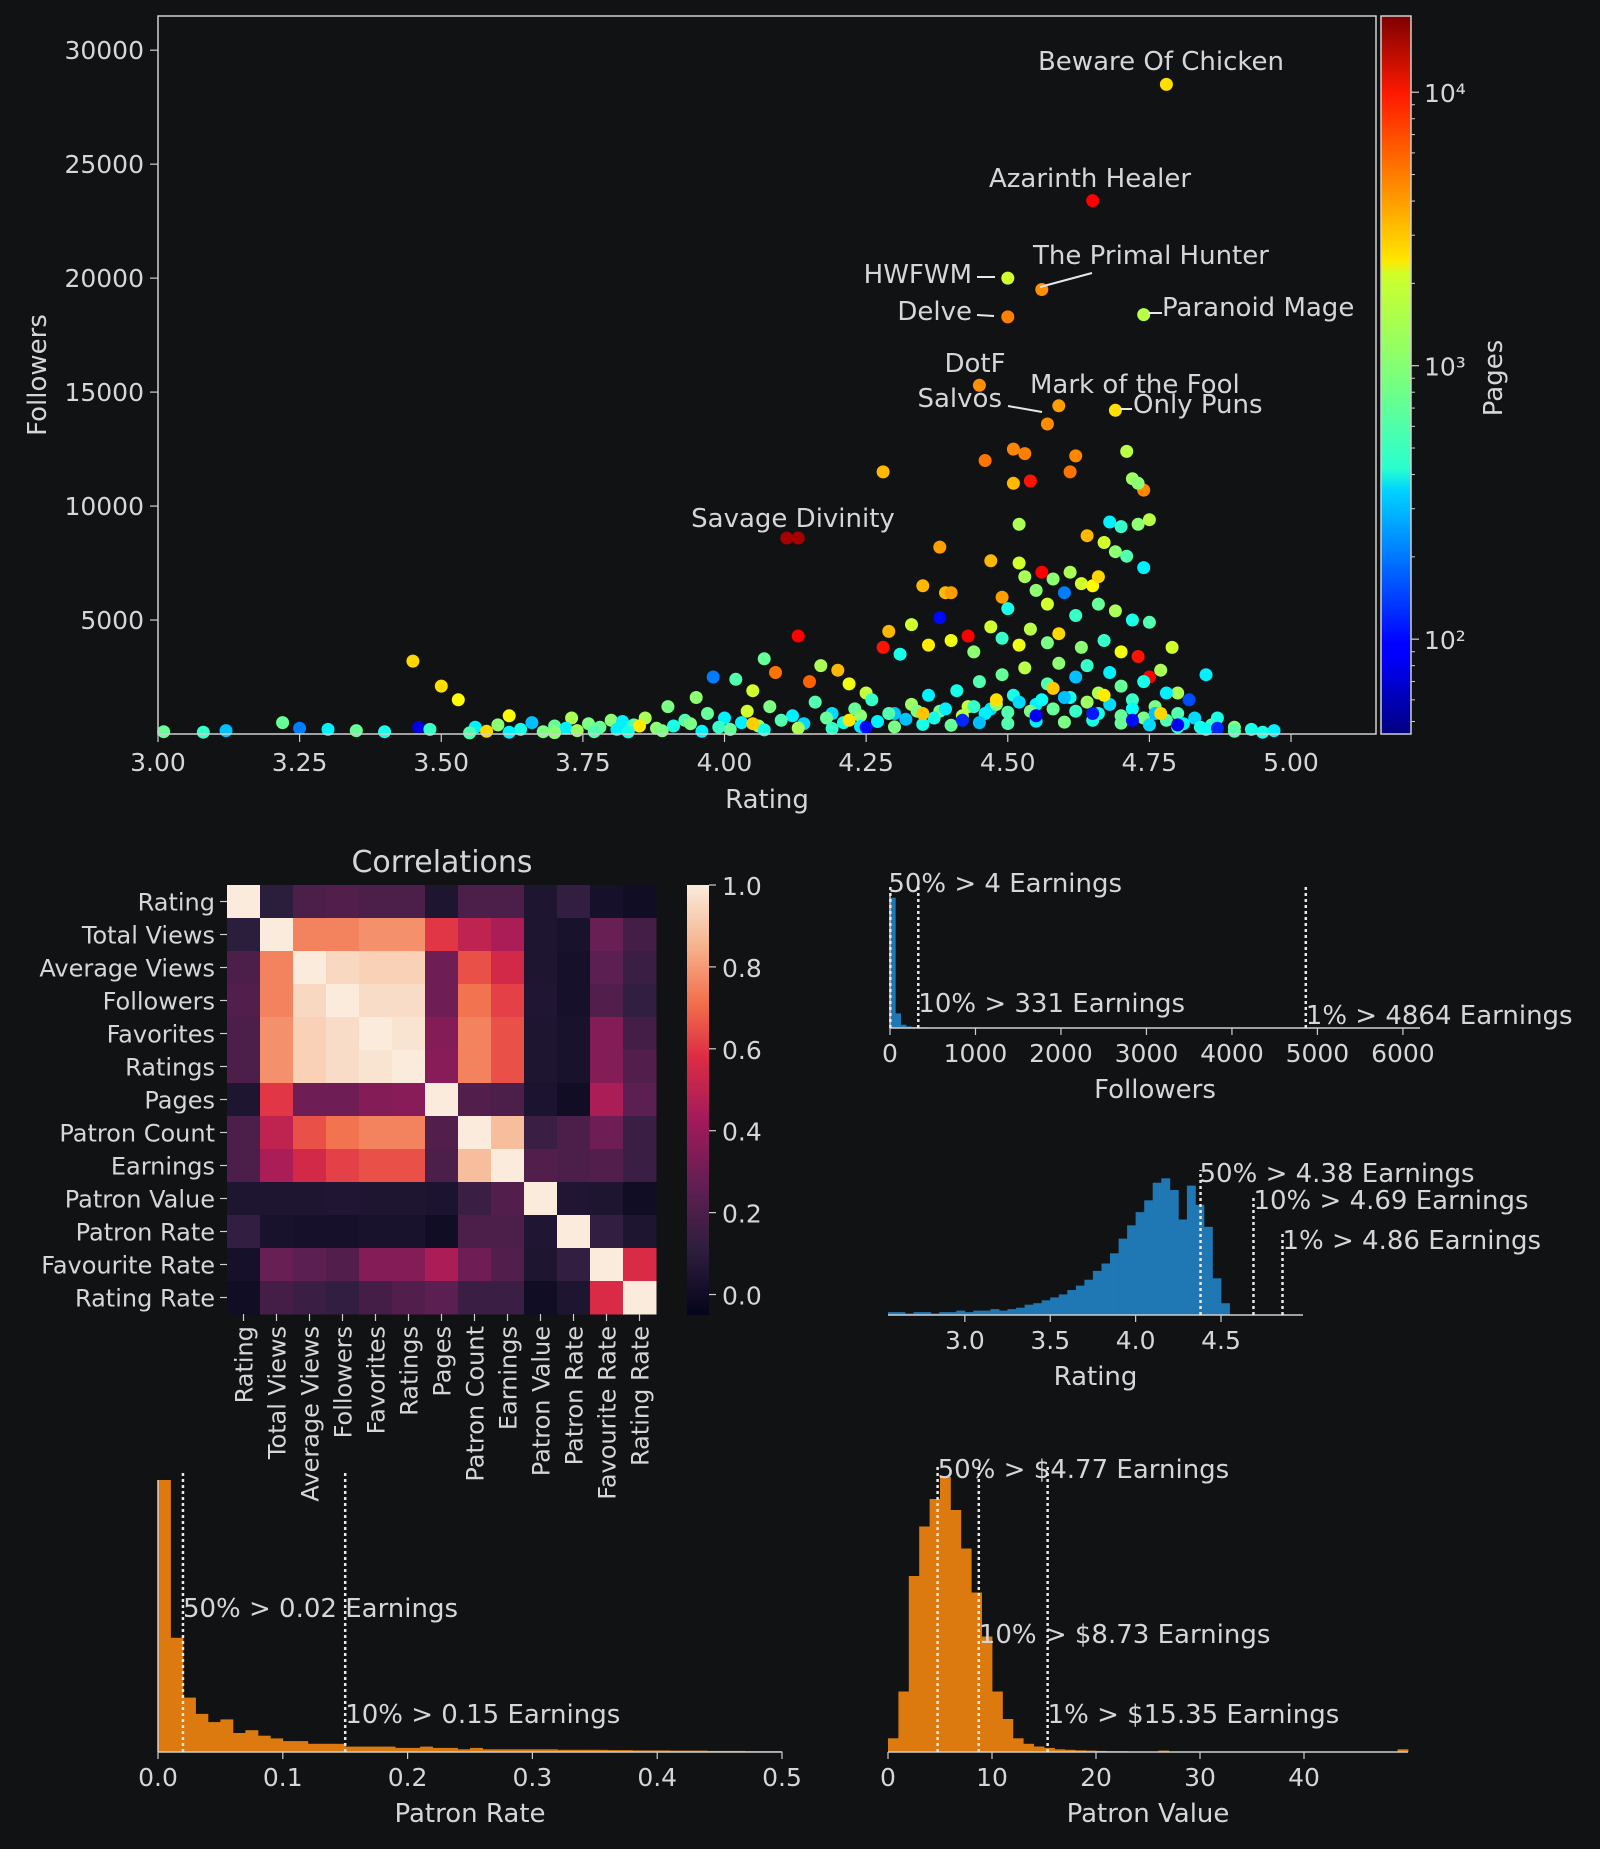  I want to click on histogram-x-axis-label: Patron Value, so click(1148, 1814).